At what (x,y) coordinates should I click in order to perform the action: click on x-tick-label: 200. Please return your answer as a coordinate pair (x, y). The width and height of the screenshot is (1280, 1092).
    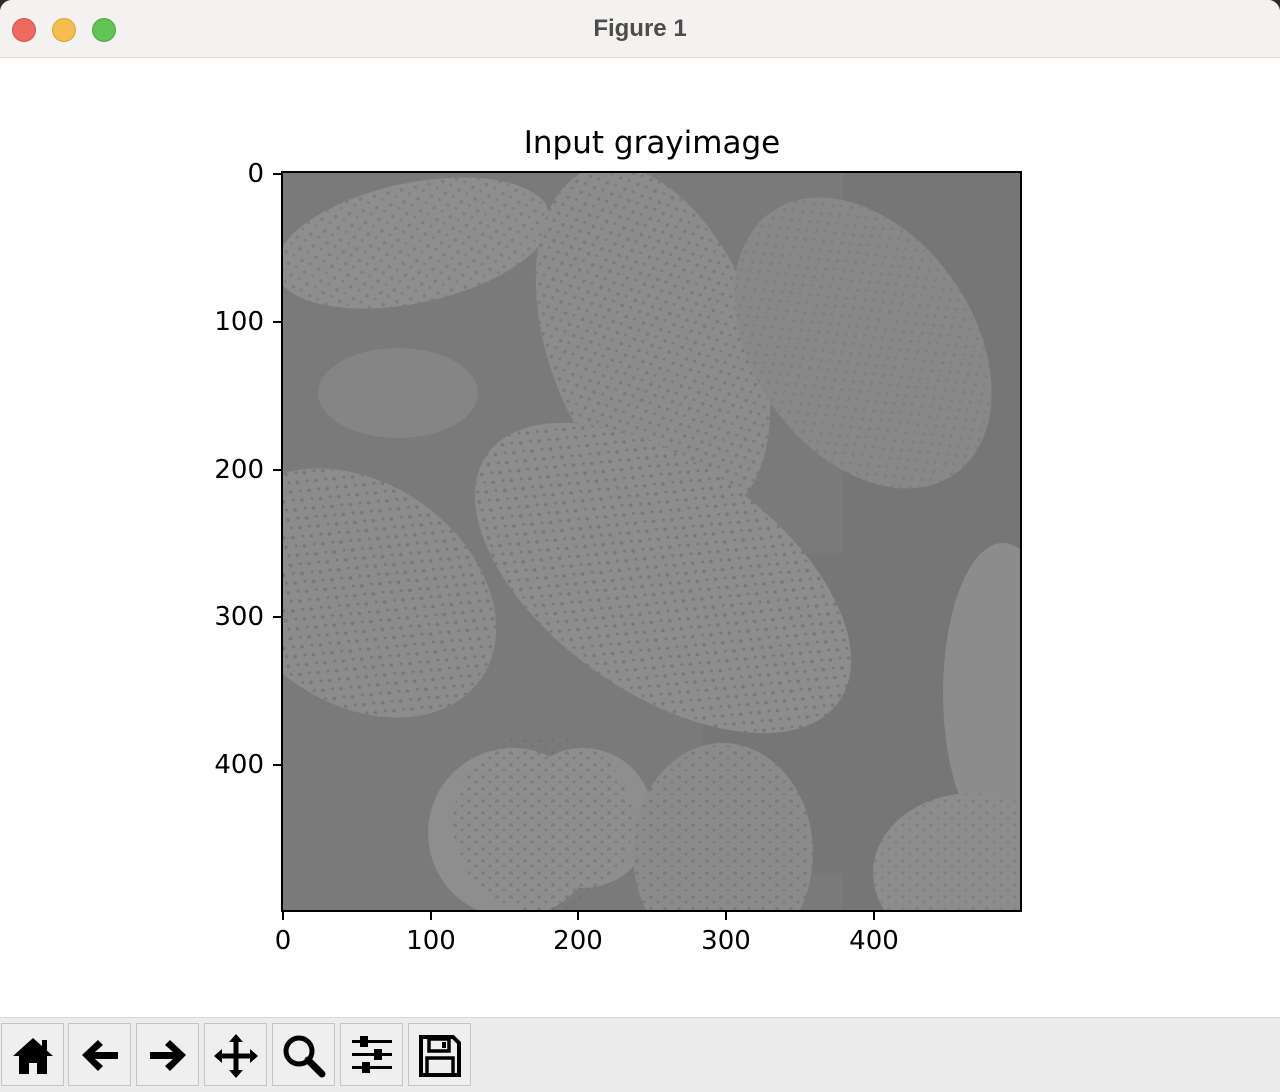
    Looking at the image, I should click on (578, 941).